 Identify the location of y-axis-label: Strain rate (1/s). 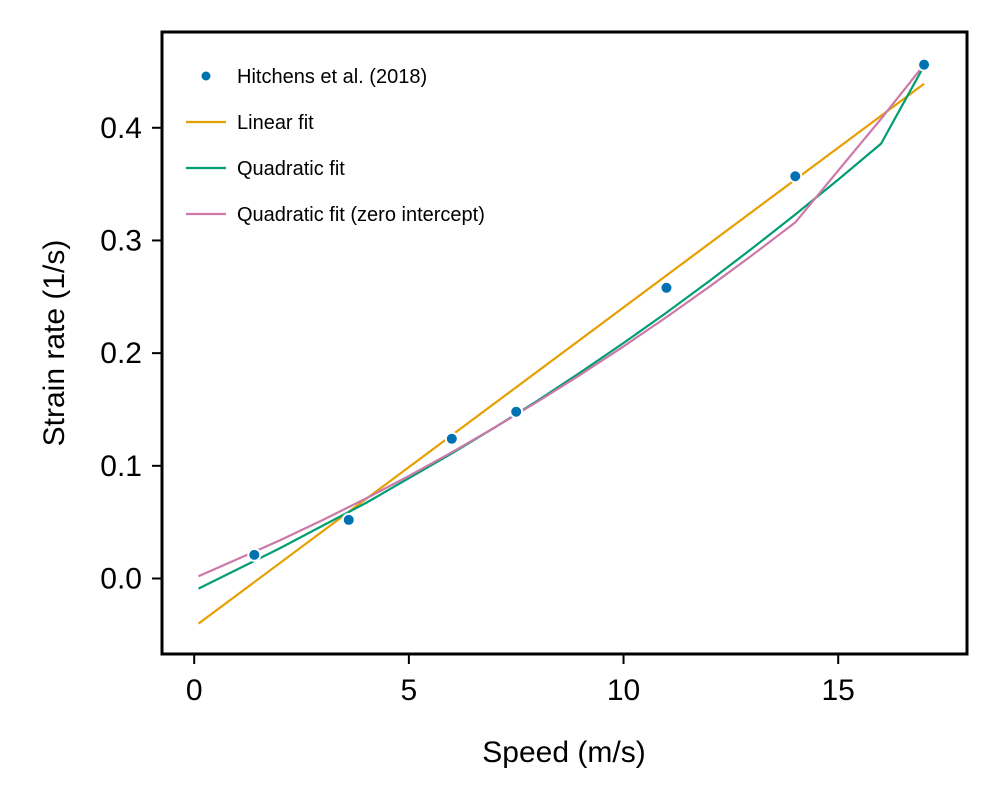
(54, 343).